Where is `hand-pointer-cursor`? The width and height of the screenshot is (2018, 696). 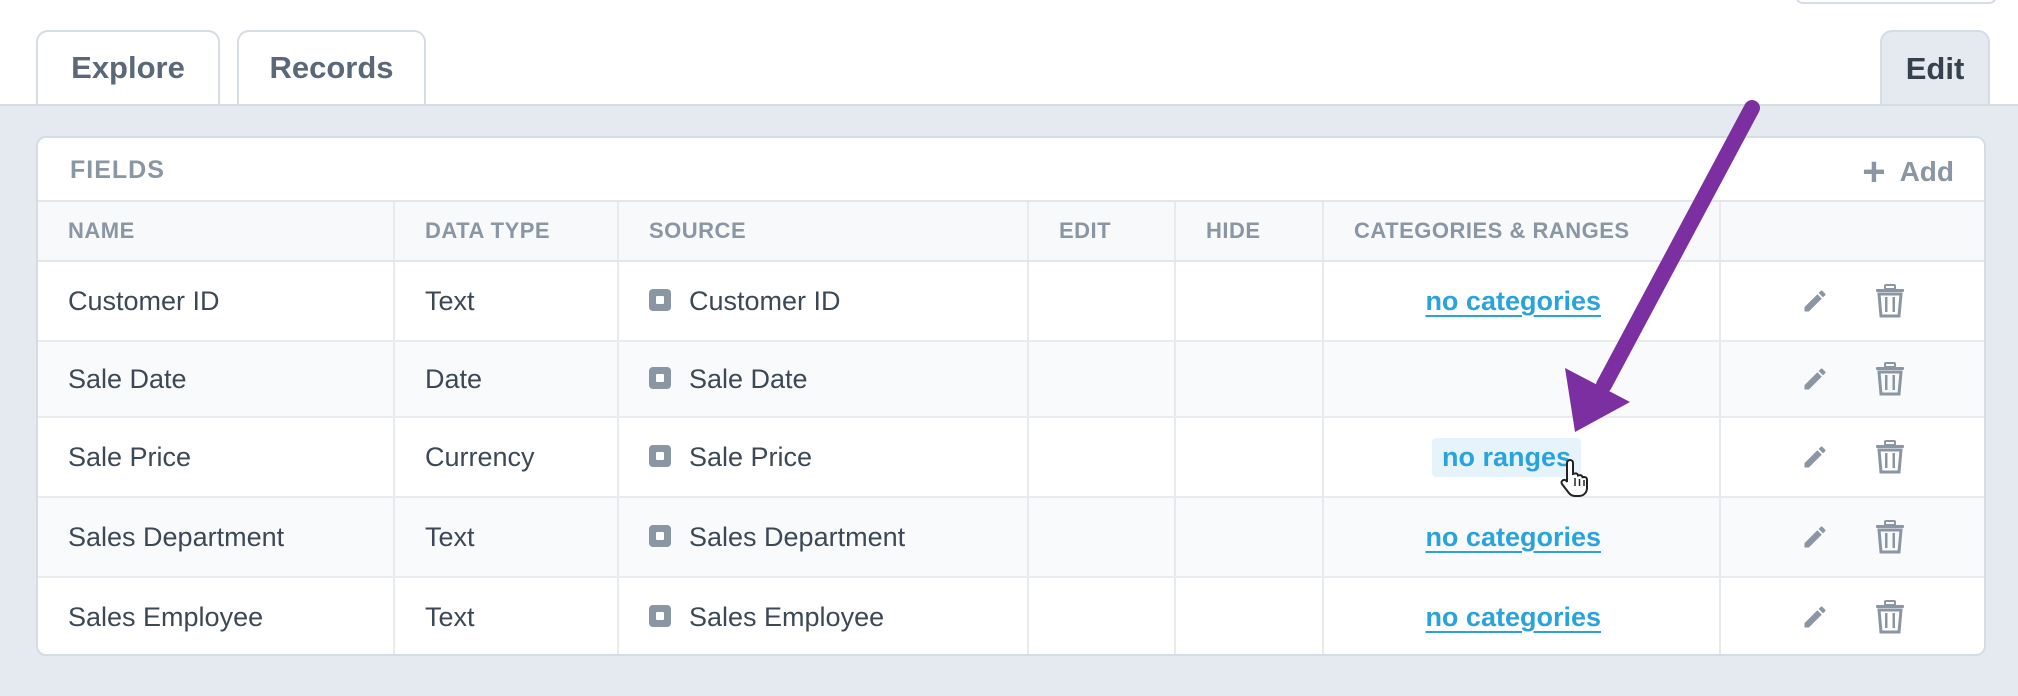
hand-pointer-cursor is located at coordinates (1574, 477).